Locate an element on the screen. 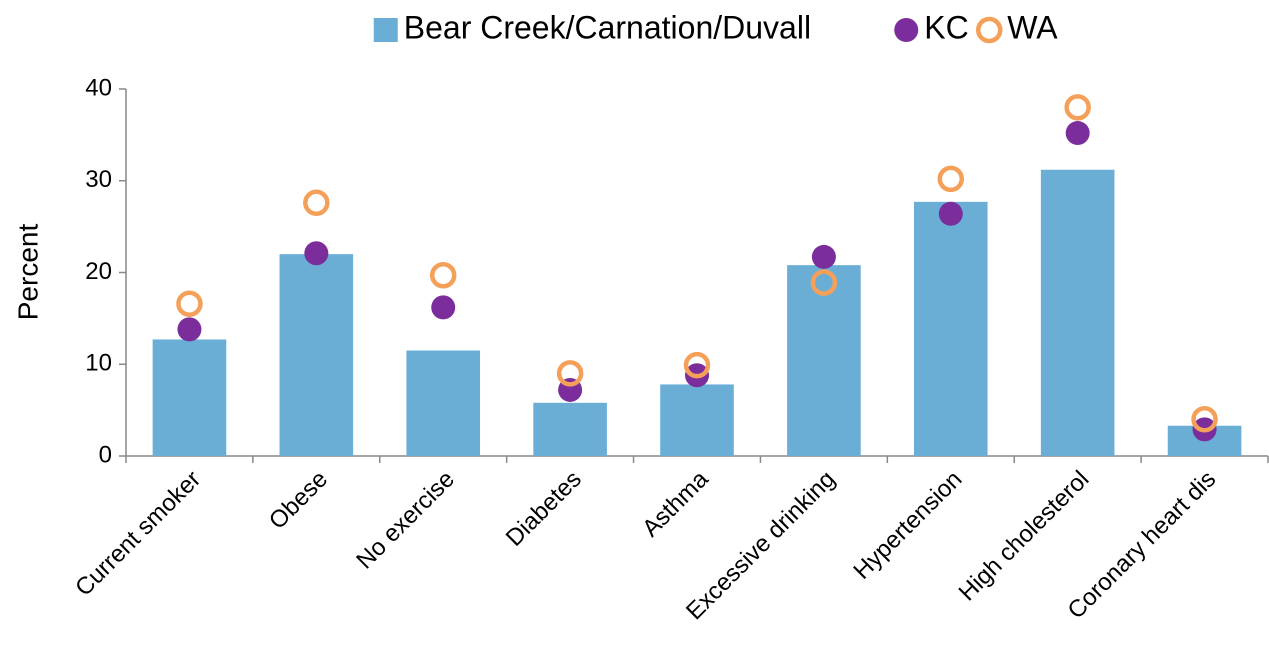 This screenshot has height=664, width=1269. legend-label: WA is located at coordinates (1032, 27).